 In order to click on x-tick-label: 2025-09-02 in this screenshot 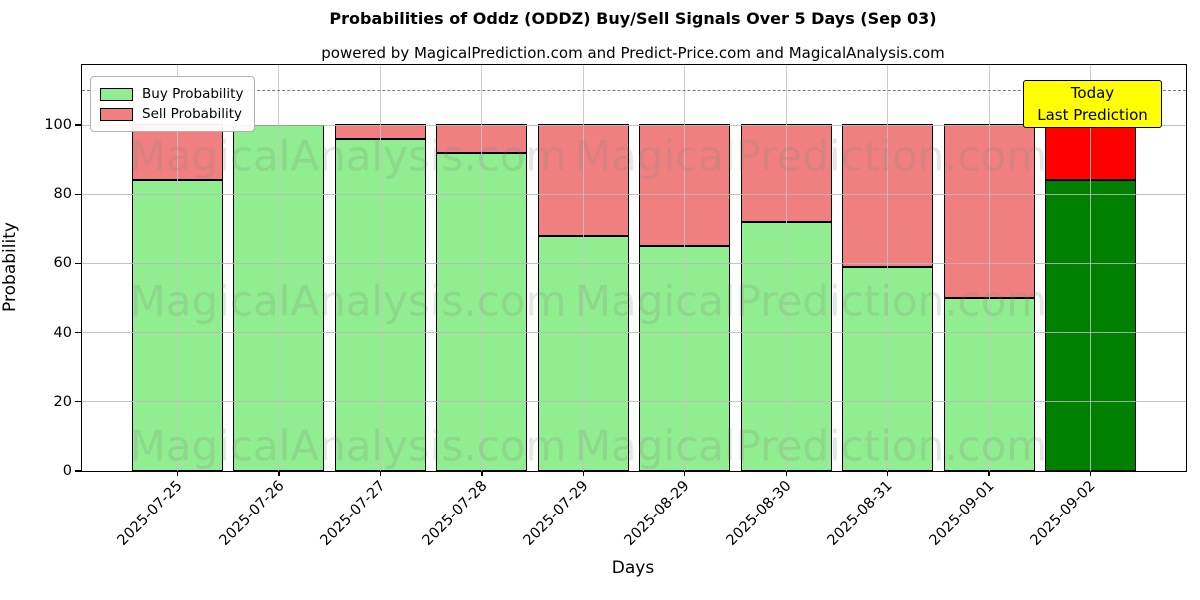, I will do `click(1063, 513)`.